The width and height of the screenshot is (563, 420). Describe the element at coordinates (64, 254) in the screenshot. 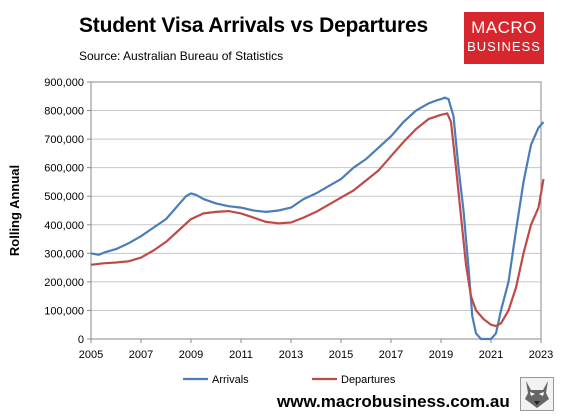

I see `y-tick-label: 300,000` at that location.